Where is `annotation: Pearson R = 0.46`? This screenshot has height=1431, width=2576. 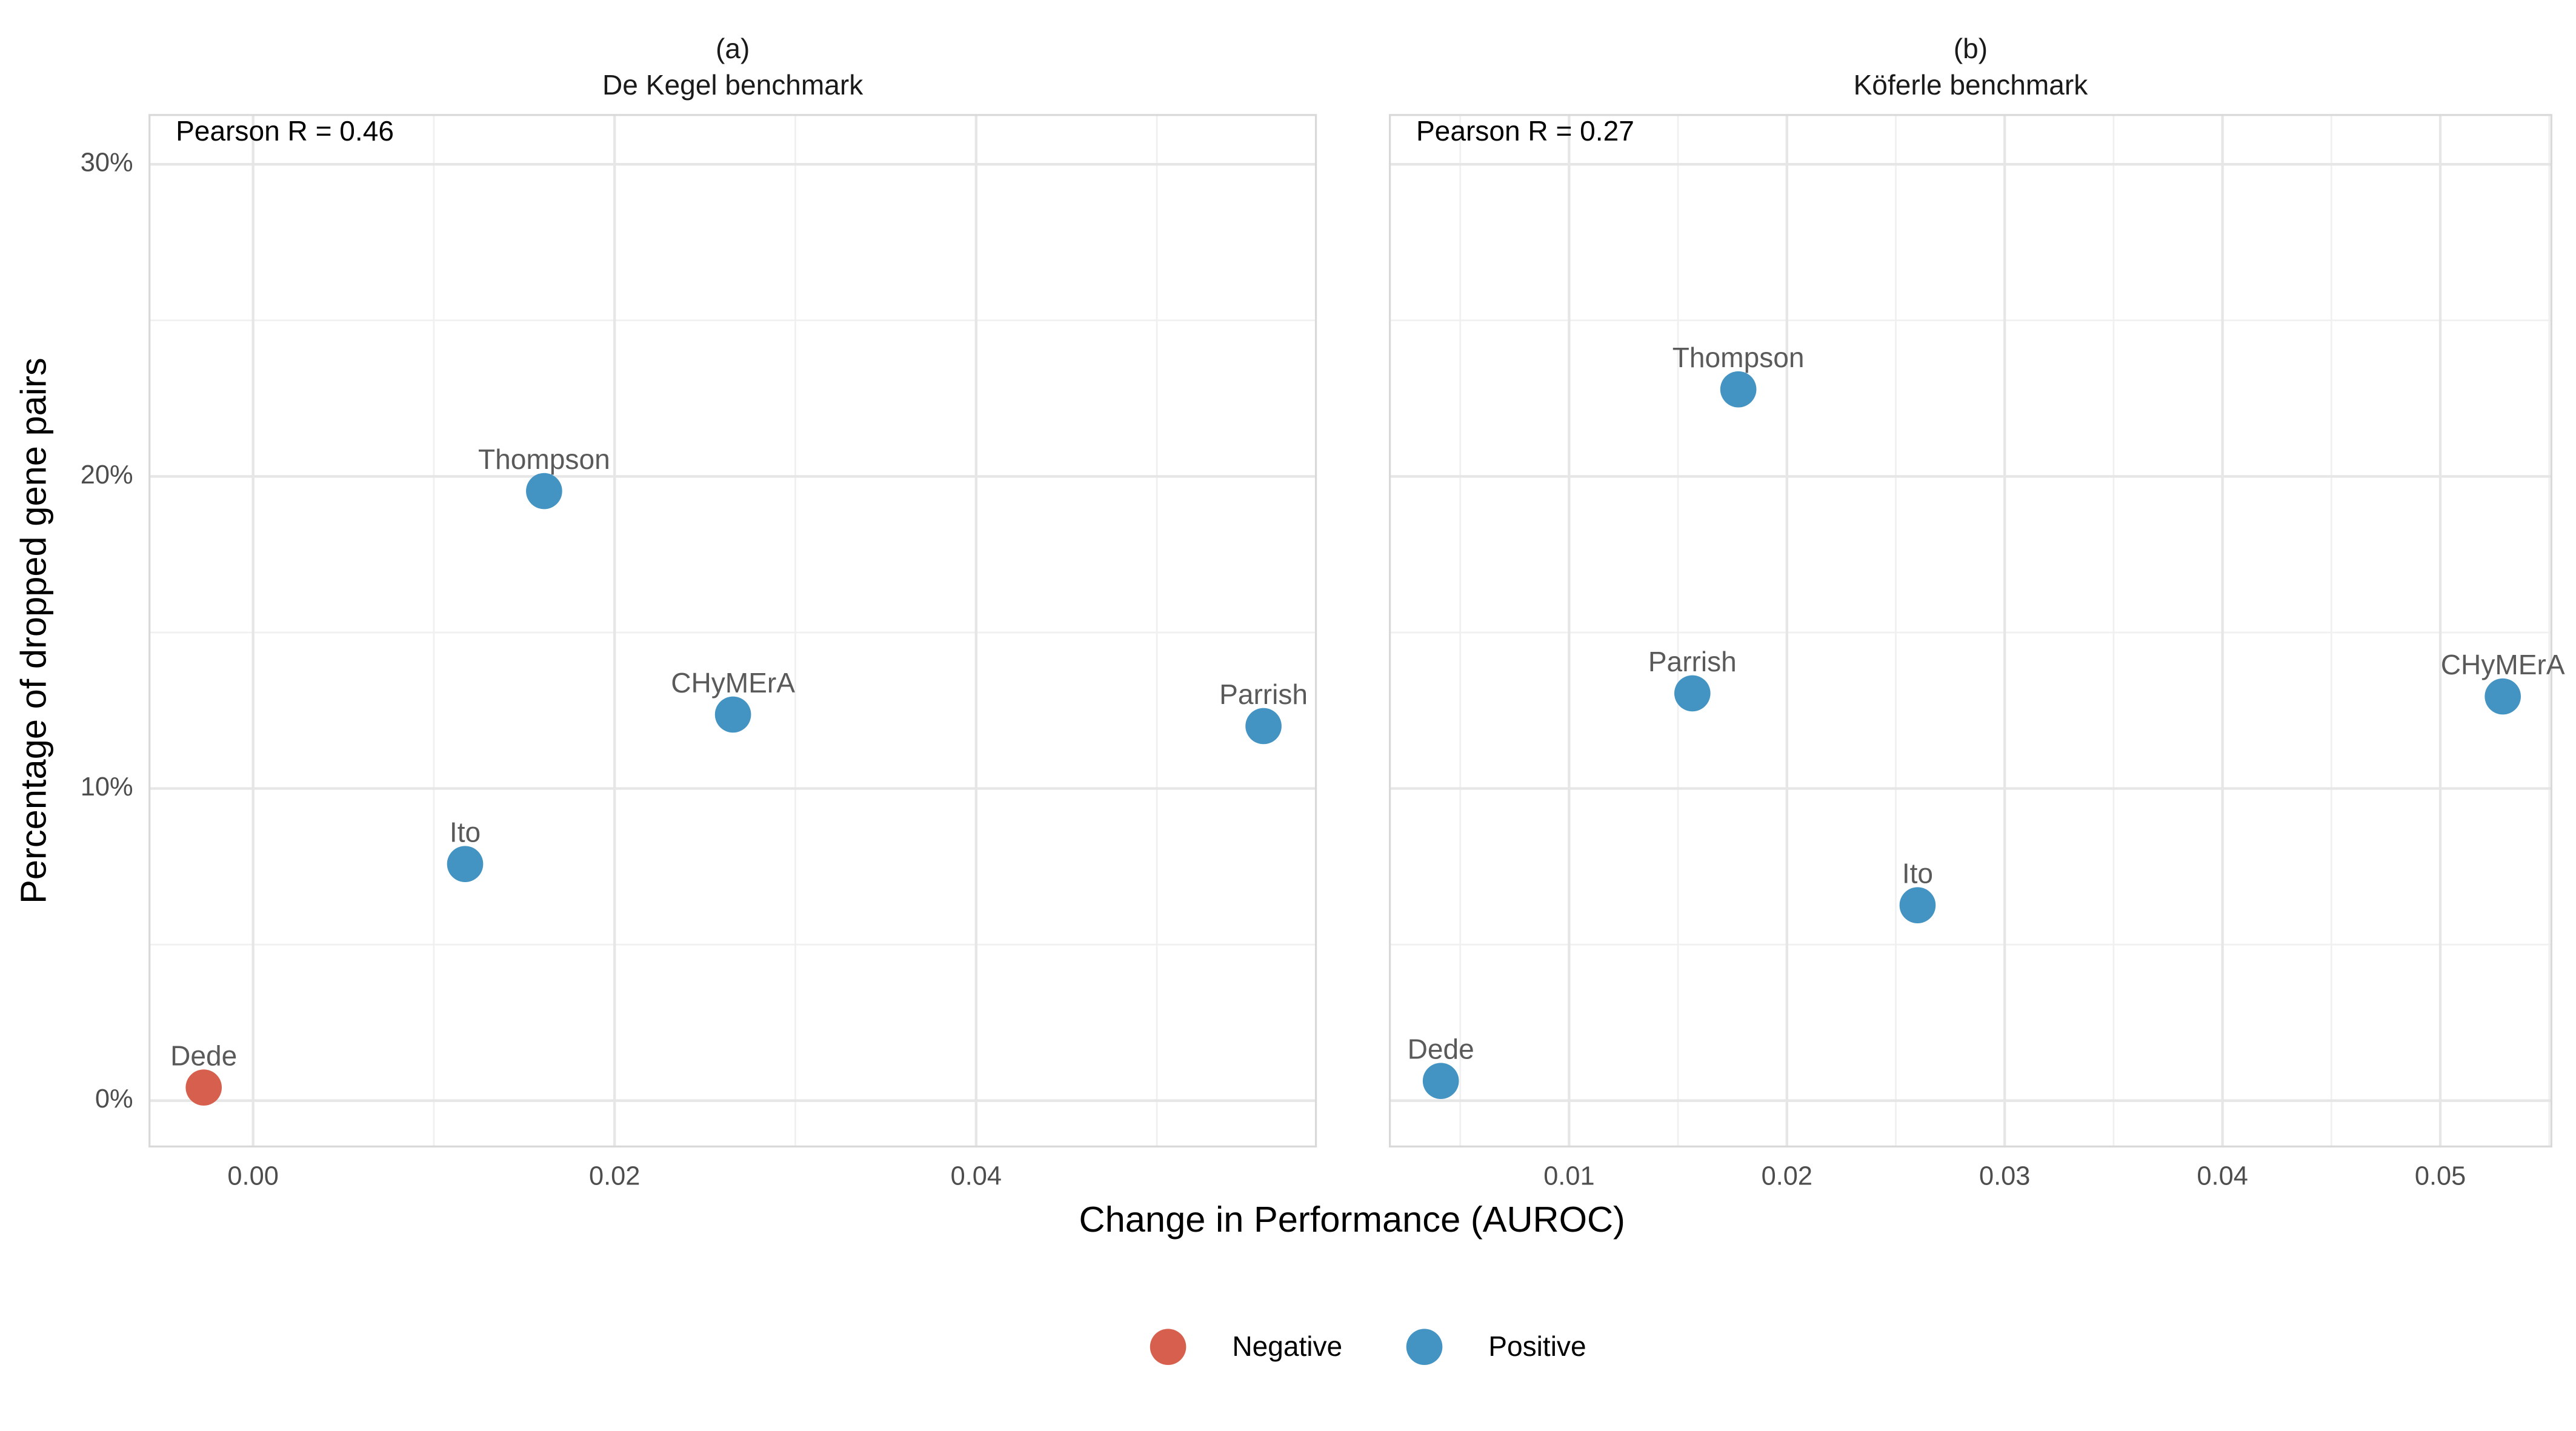
annotation: Pearson R = 0.46 is located at coordinates (285, 131).